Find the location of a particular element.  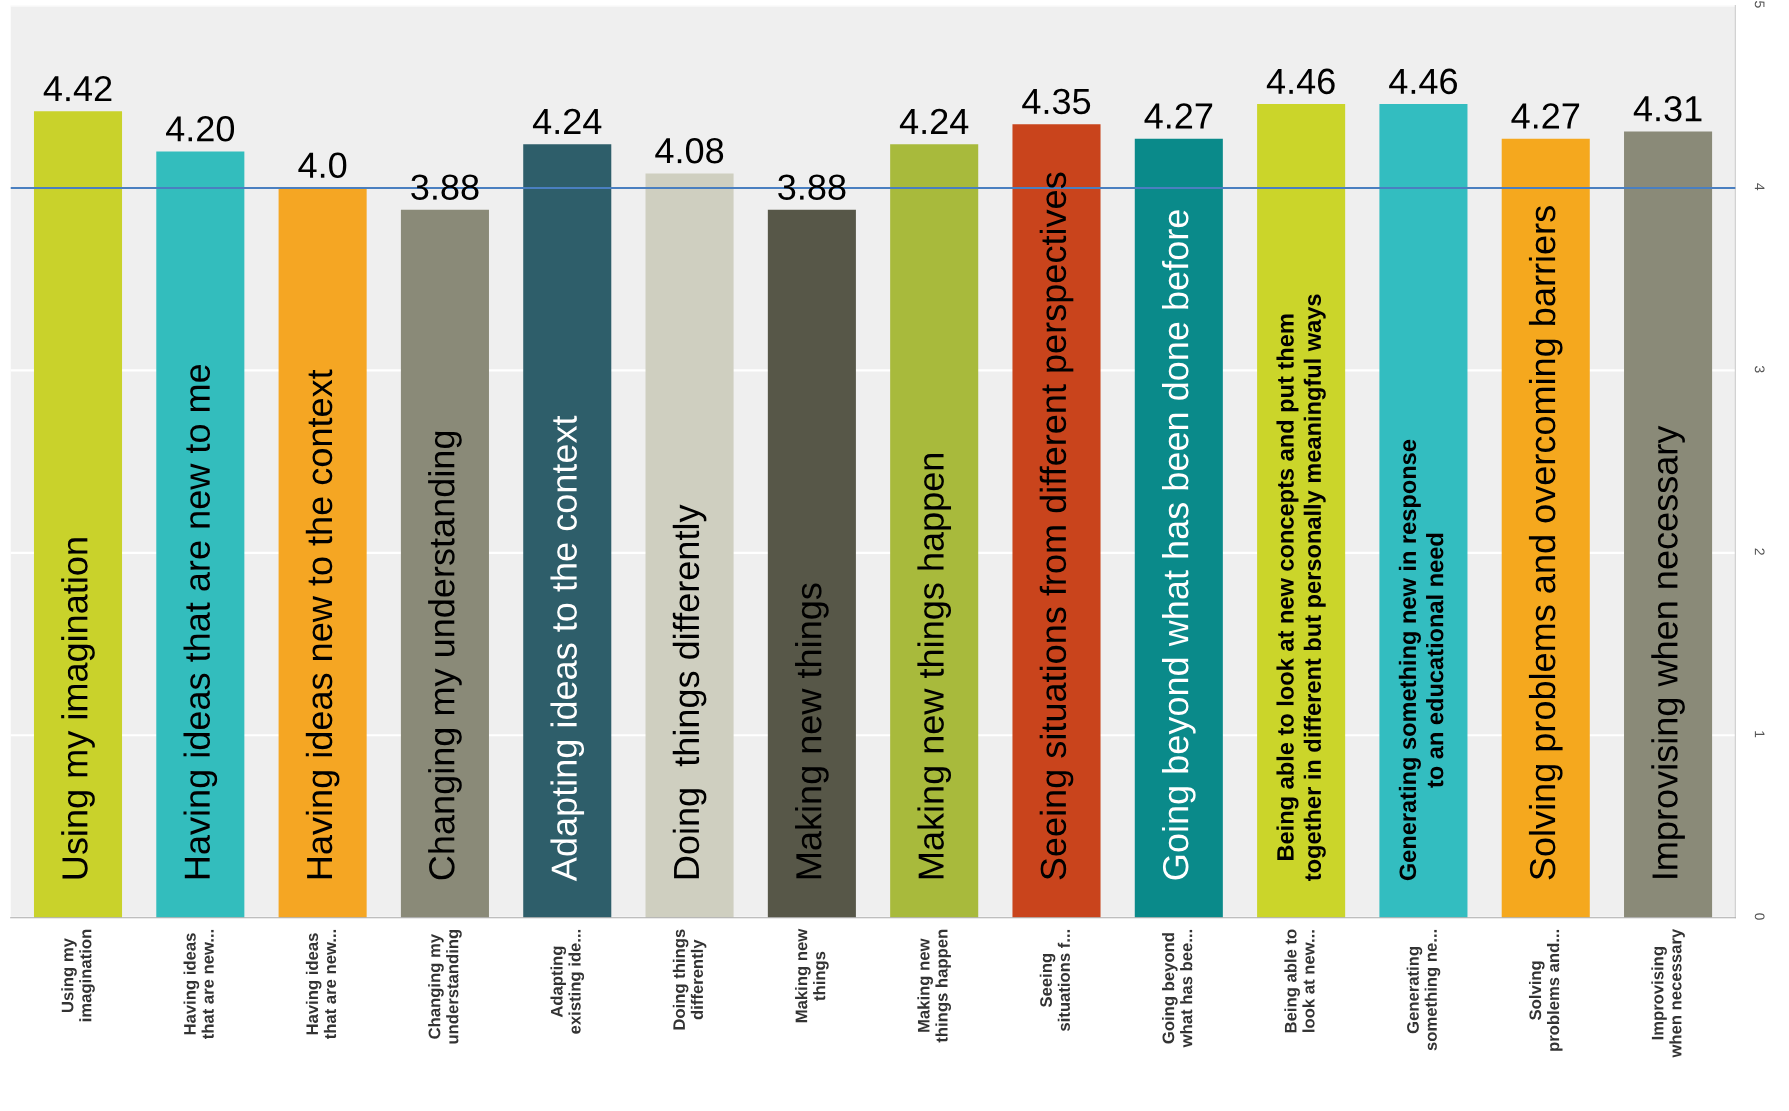

annotation: Being able to look at new concepts and put them together in different but personally meaningful ways is located at coordinates (1301, 587).